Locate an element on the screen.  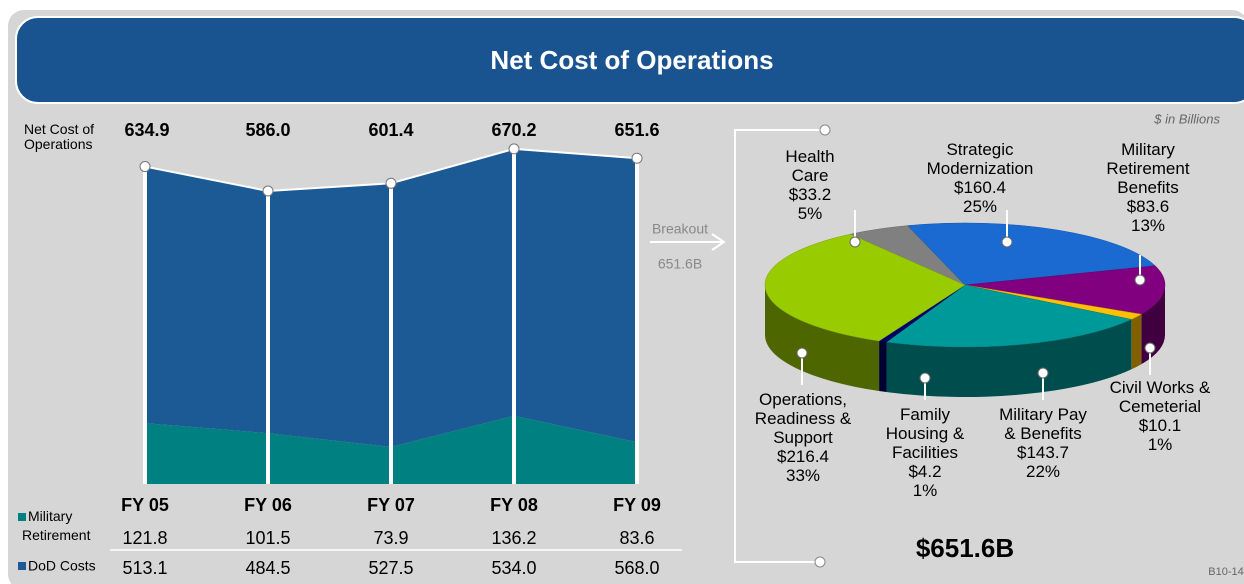
dod-value: 527.5 is located at coordinates (390, 568).